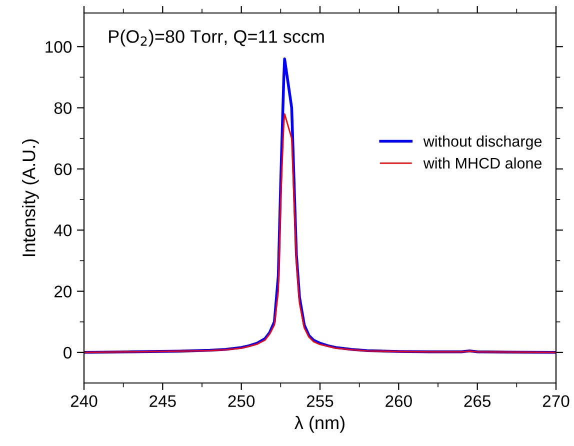  Describe the element at coordinates (319, 424) in the screenshot. I see `x-axis-title: λ (nm)` at that location.